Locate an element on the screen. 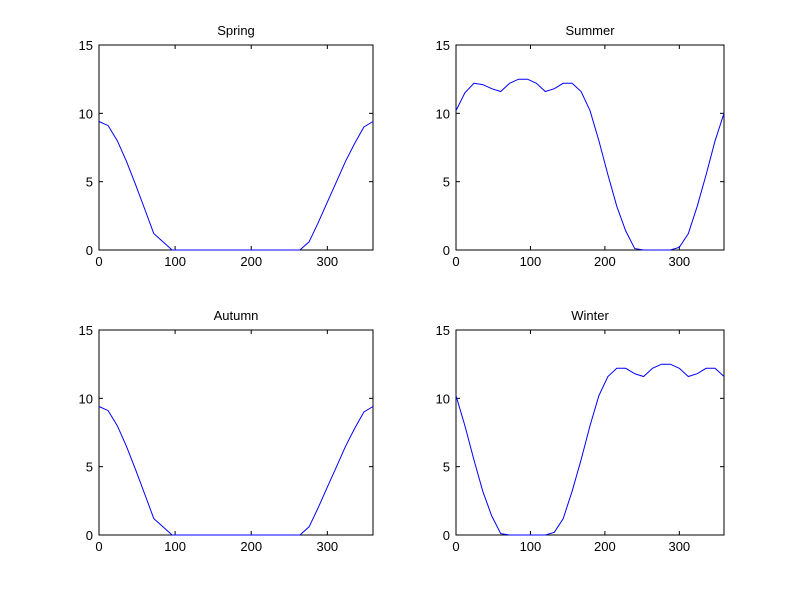  subplot-1: Summer 0 100 200 300 0 5 10 15 is located at coordinates (580, 146).